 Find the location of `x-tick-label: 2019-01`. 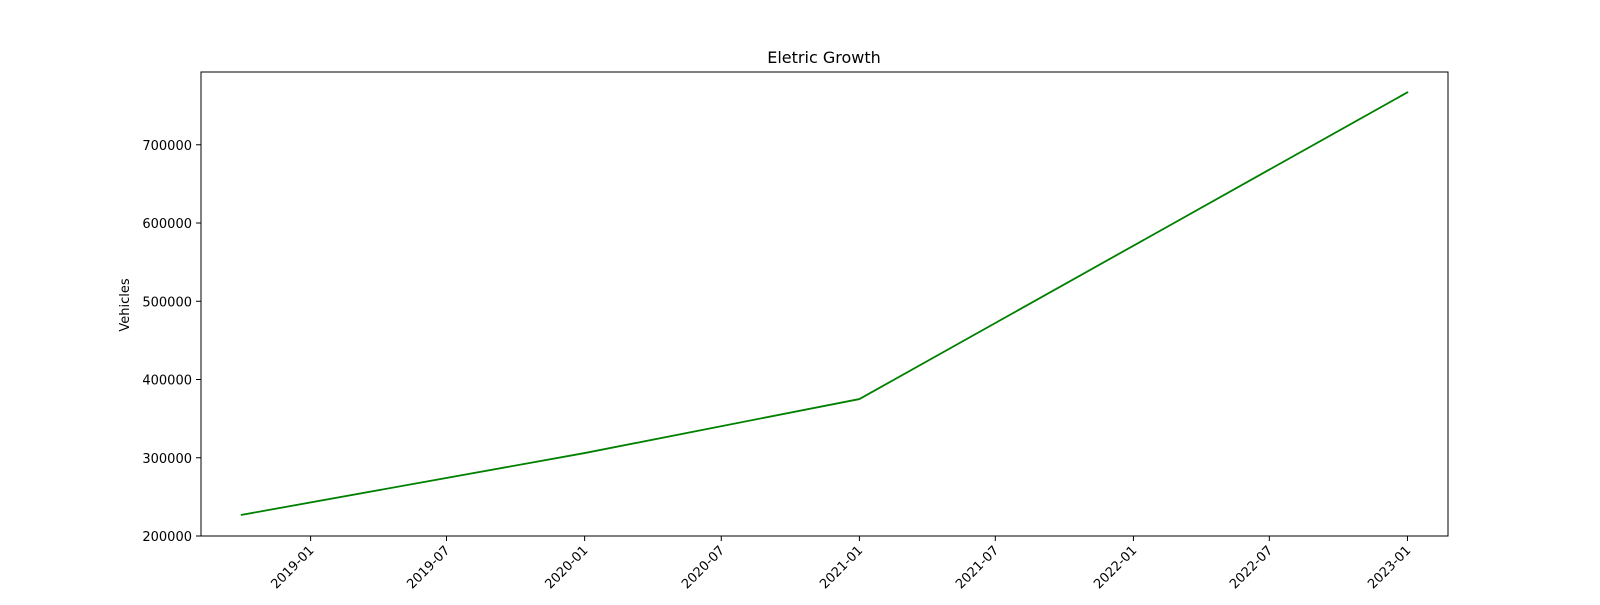

x-tick-label: 2019-01 is located at coordinates (292, 567).